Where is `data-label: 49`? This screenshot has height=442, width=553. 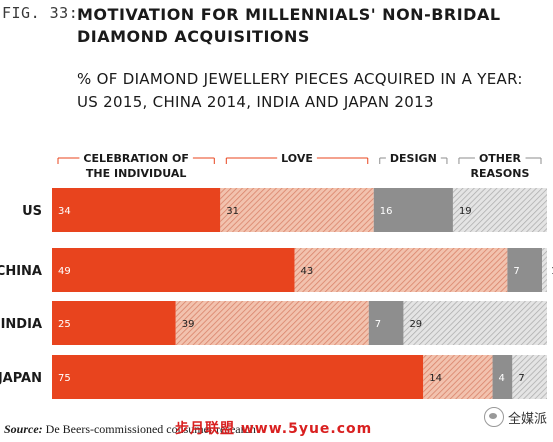 data-label: 49 is located at coordinates (64, 271).